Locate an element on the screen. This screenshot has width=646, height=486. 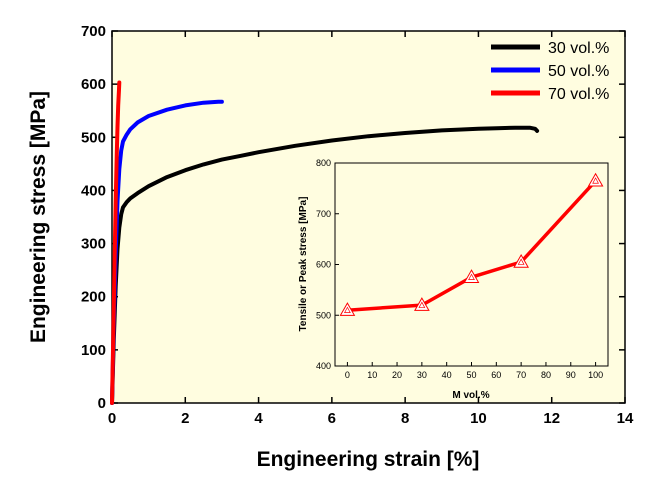
inset-x-tick-label: 30 is located at coordinates (422, 375).